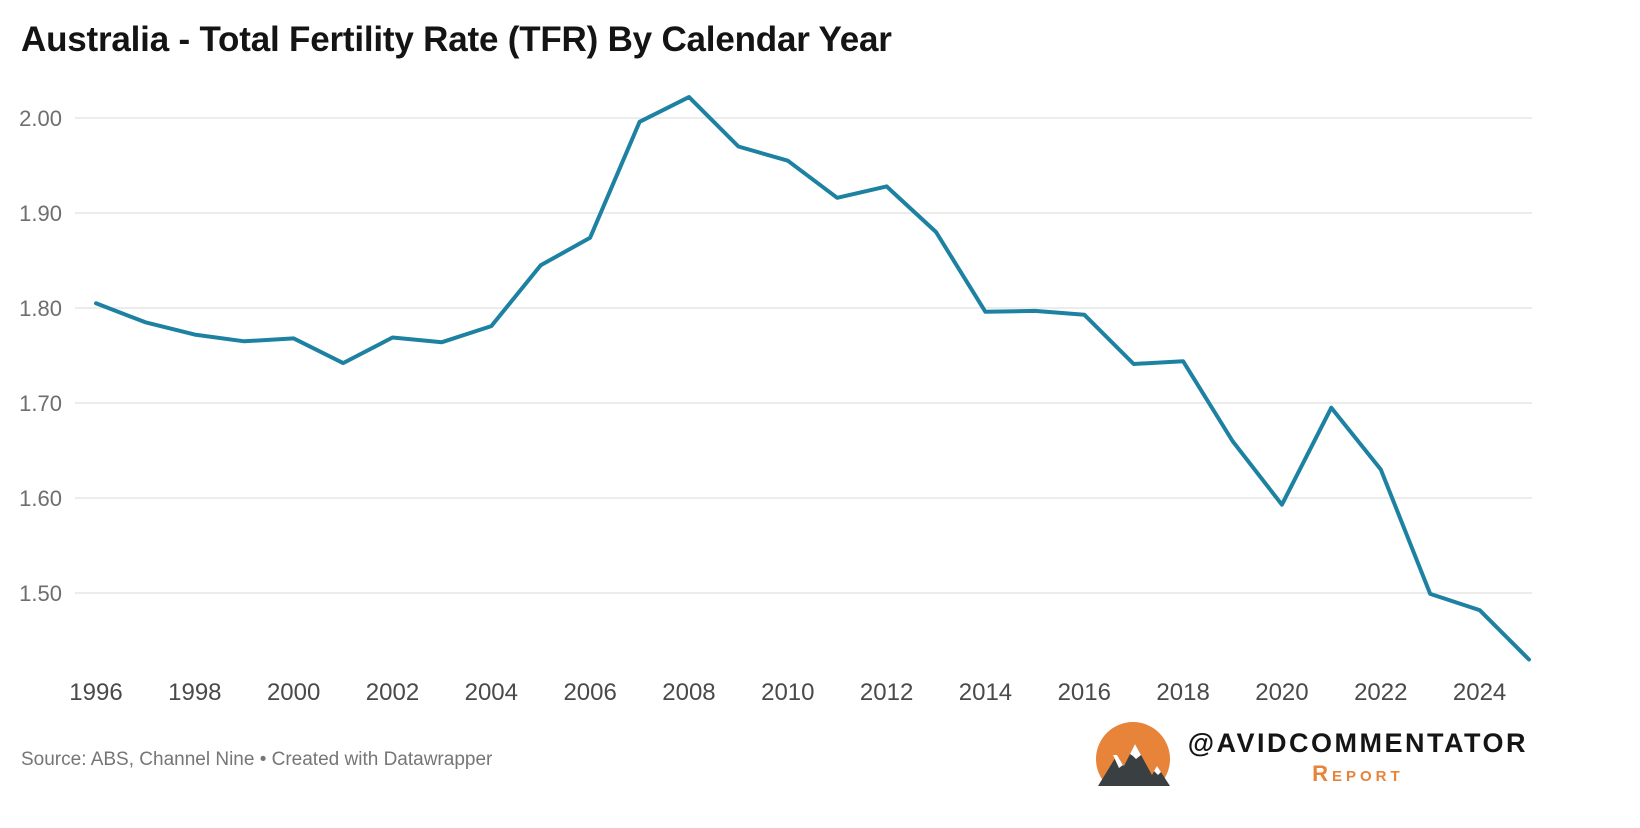 This screenshot has height=828, width=1640. I want to click on x-tick-label: 2024, so click(1479, 692).